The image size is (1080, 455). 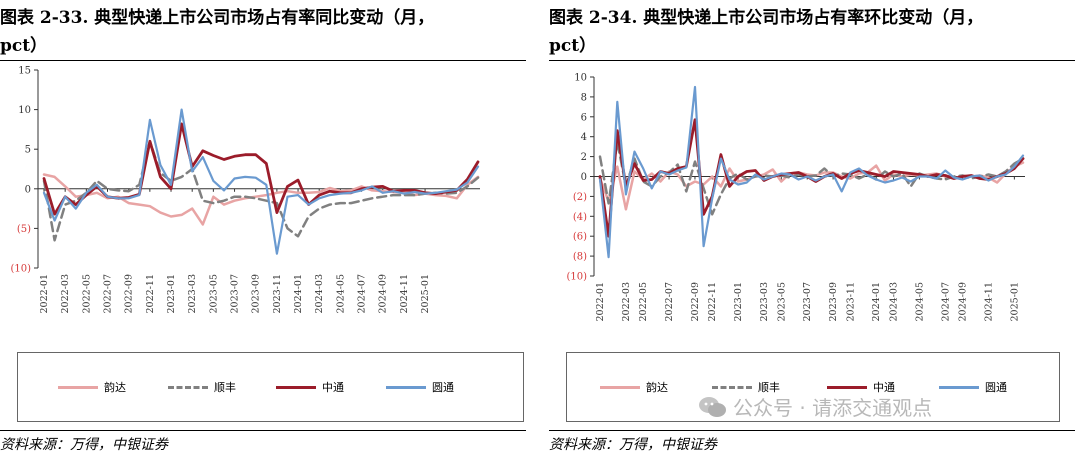 I want to click on y-tick-label-right: (4), so click(x=580, y=217).